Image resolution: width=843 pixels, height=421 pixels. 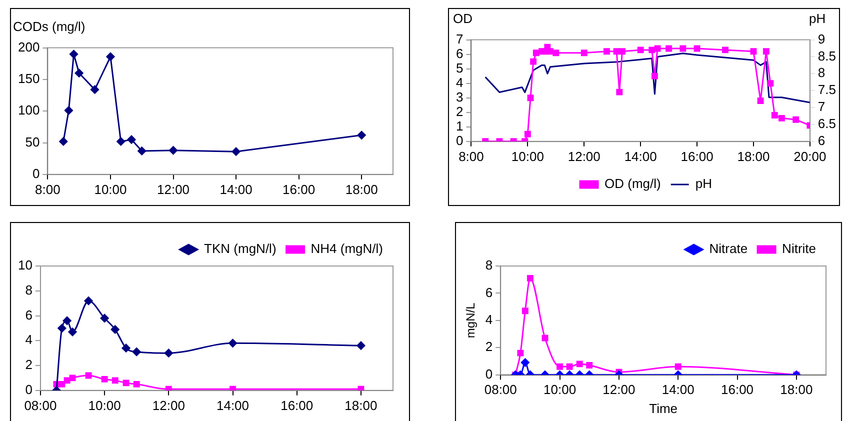 I want to click on y-tick-label: 10, so click(x=25, y=265).